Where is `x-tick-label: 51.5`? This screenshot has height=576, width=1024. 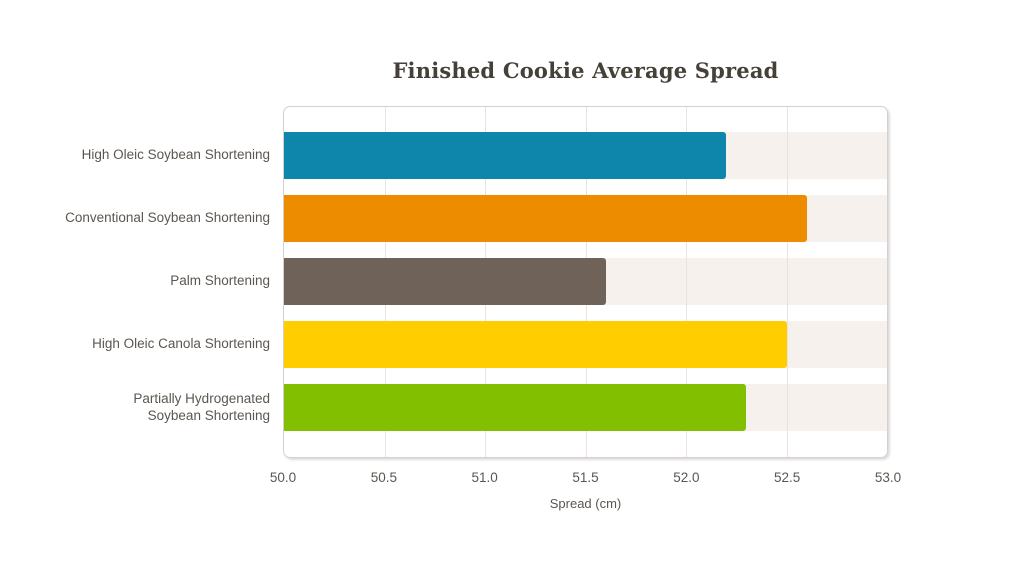
x-tick-label: 51.5 is located at coordinates (585, 477).